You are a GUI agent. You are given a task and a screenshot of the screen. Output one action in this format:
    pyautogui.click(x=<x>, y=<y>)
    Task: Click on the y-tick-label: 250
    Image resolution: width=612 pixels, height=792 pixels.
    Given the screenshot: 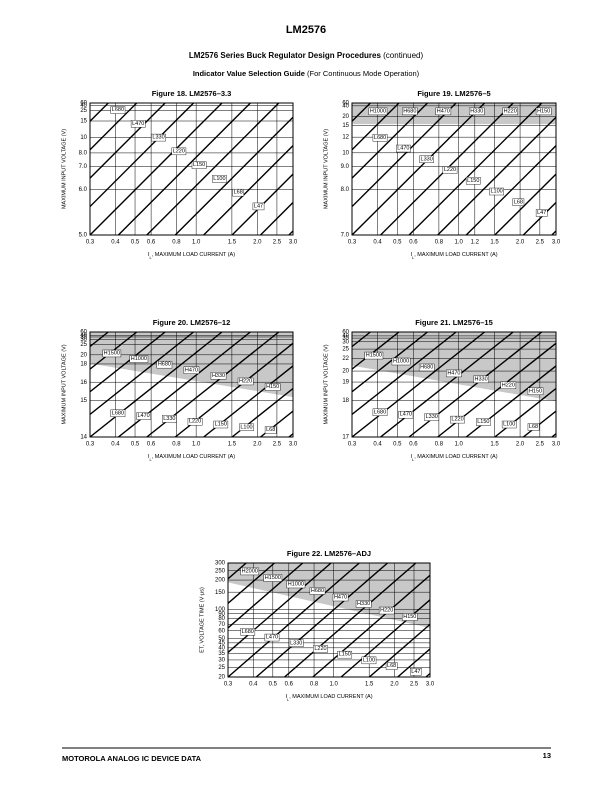 What is the action you would take?
    pyautogui.click(x=220, y=571)
    